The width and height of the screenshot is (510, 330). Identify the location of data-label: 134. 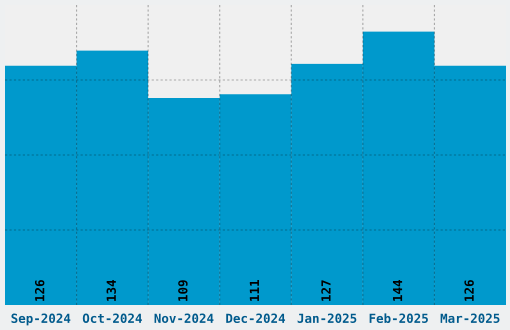
(111, 290).